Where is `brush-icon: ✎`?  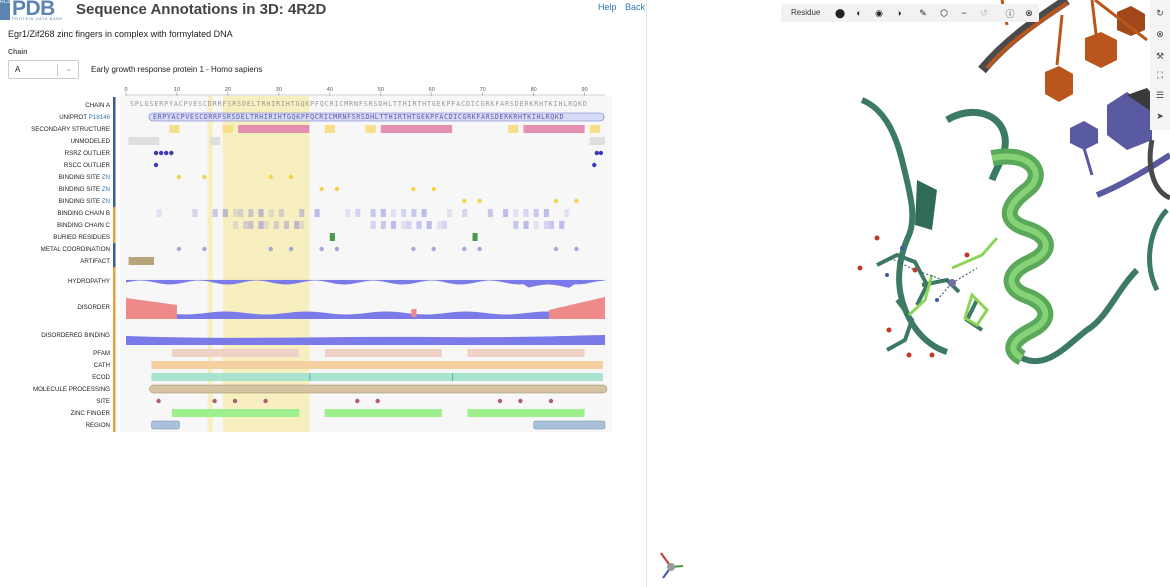
brush-icon: ✎ is located at coordinates (923, 12).